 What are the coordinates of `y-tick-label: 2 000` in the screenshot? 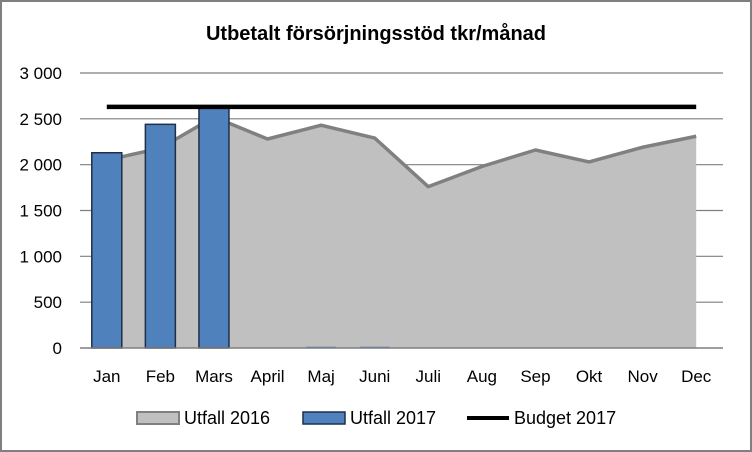 It's located at (40, 165).